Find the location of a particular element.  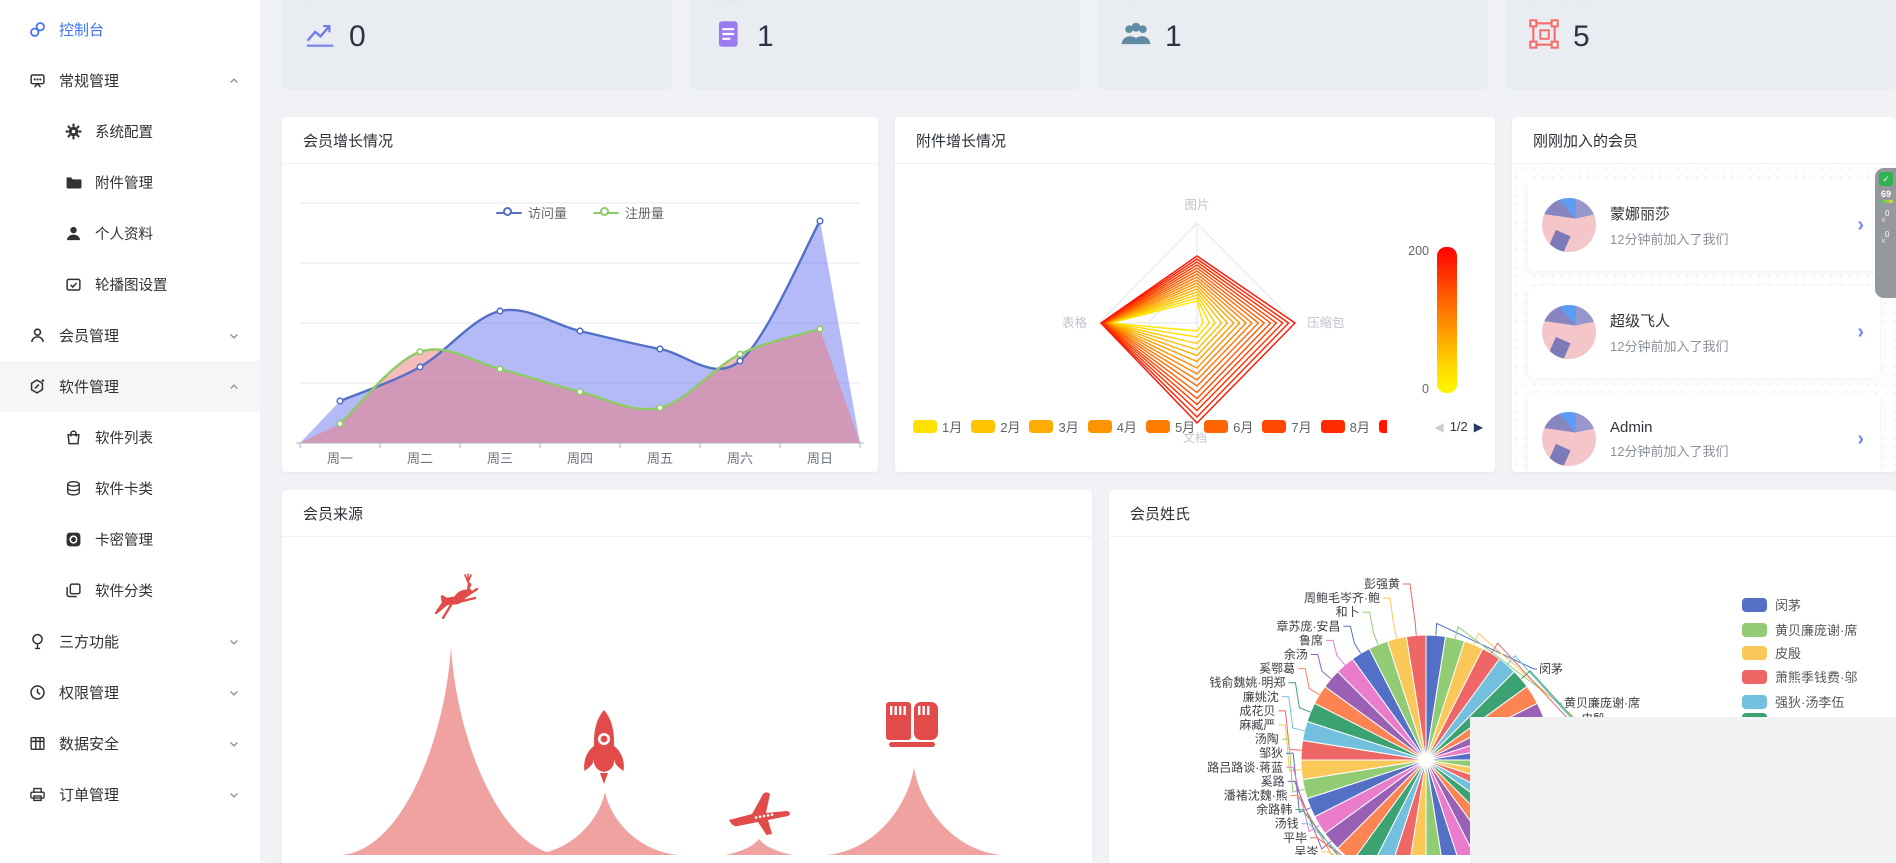

sidebar-item-附件管理: 附件管理 is located at coordinates (130, 182).